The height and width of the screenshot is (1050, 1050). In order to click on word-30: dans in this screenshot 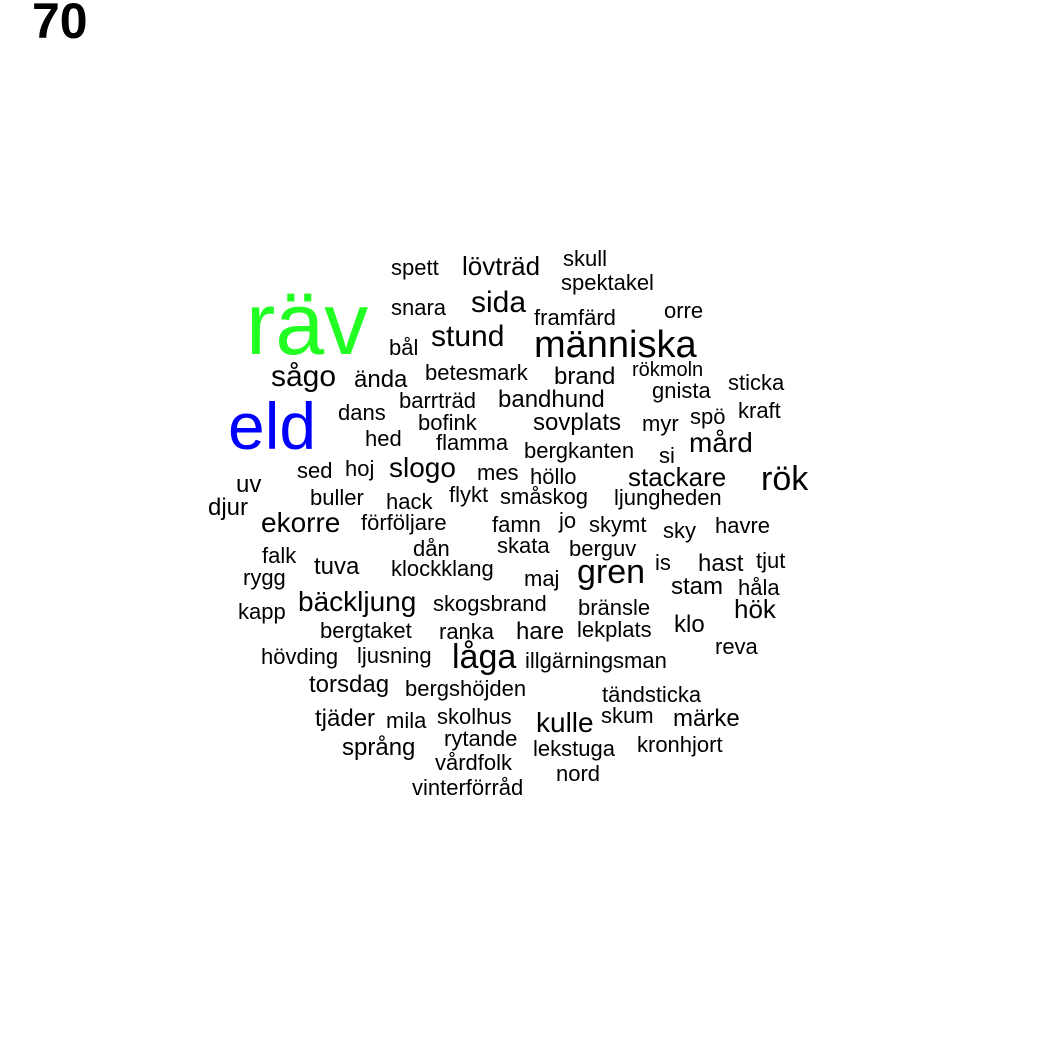, I will do `click(362, 412)`.